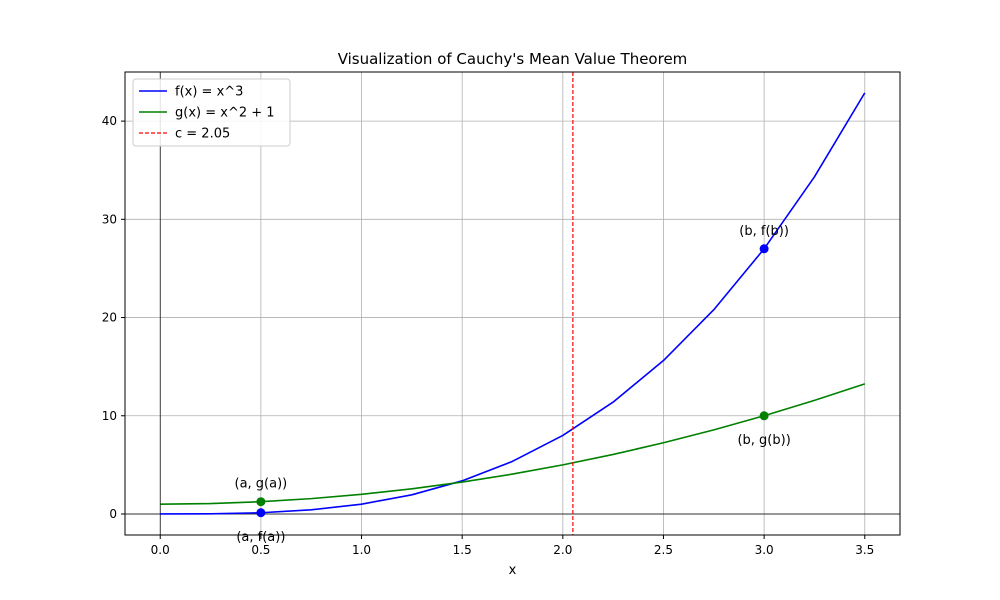 This screenshot has width=1000, height=600. What do you see at coordinates (160, 550) in the screenshot?
I see `x-tick-label: 0.0` at bounding box center [160, 550].